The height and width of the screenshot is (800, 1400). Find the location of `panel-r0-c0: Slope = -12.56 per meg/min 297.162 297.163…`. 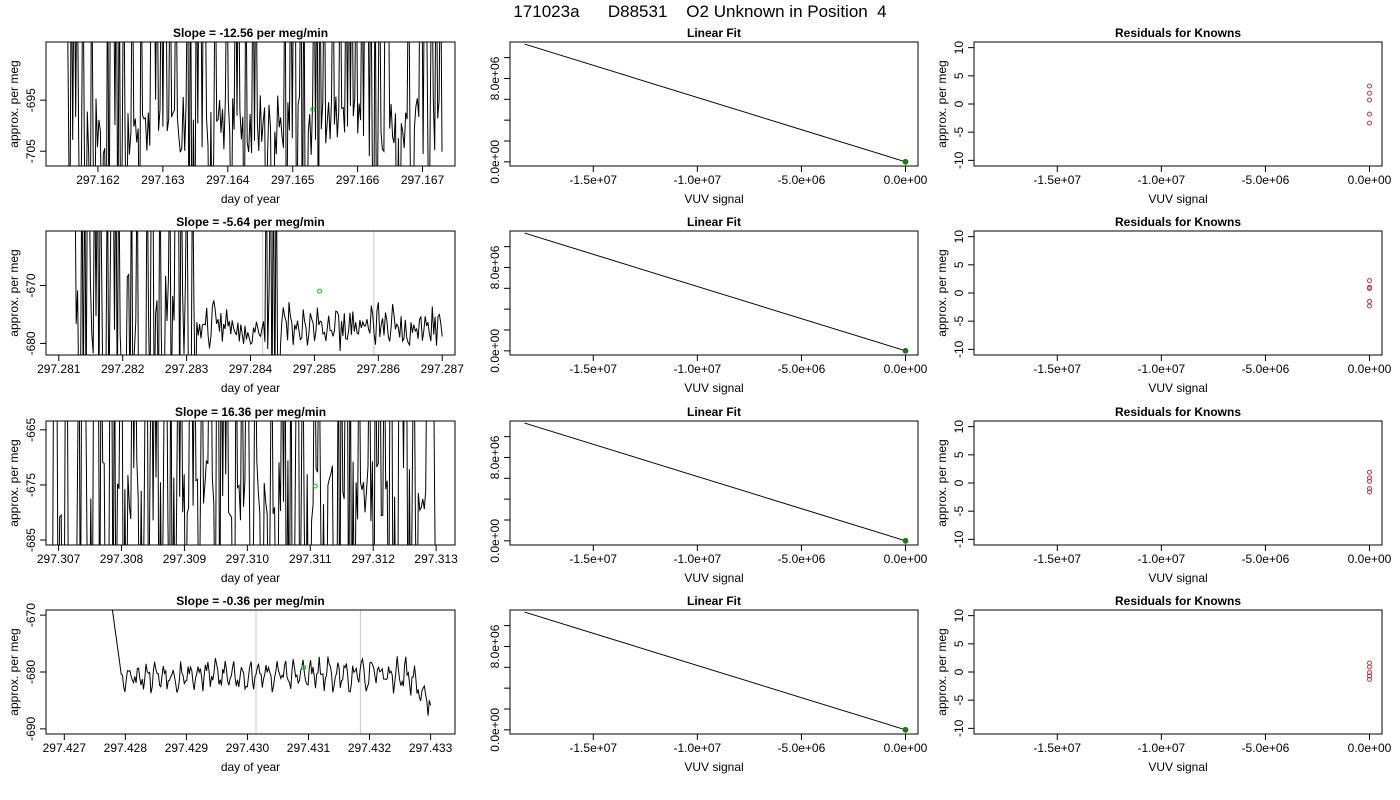

panel-r0-c0: Slope = -12.56 per meg/min 297.162 297.163… is located at coordinates (231, 116).